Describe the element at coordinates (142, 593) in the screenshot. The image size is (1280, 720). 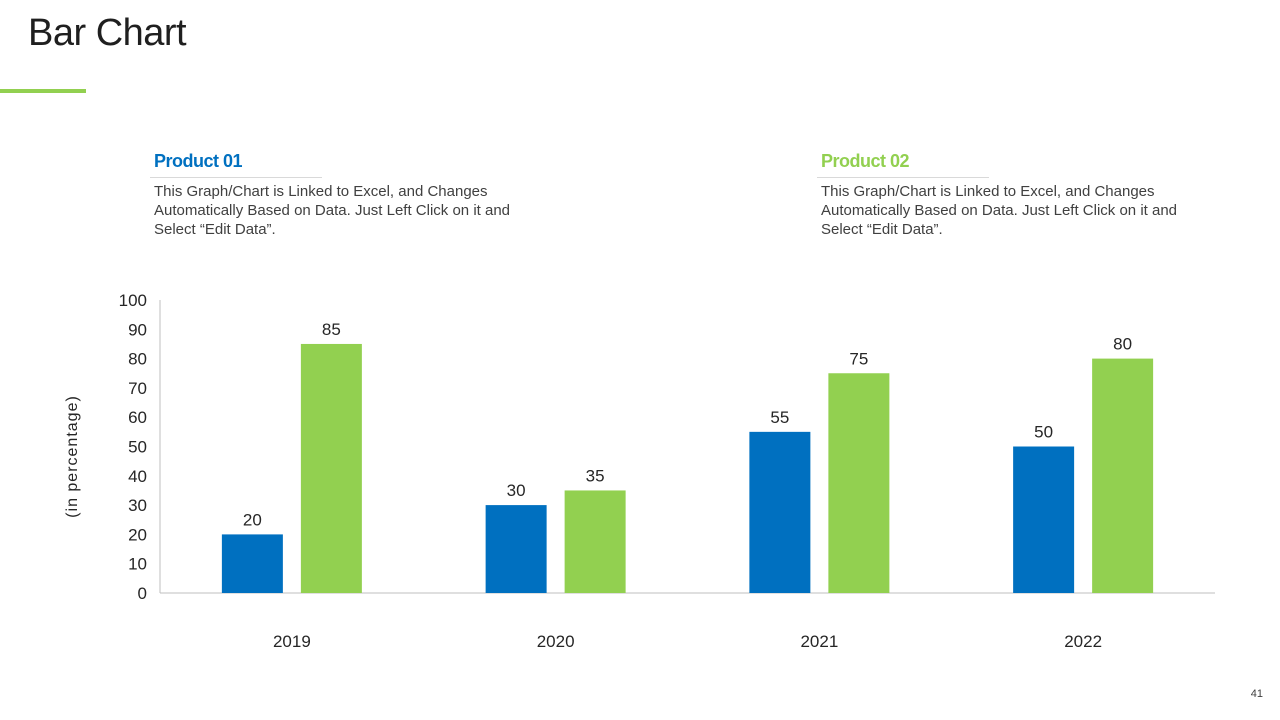
I see `y-tick-label: 0` at that location.